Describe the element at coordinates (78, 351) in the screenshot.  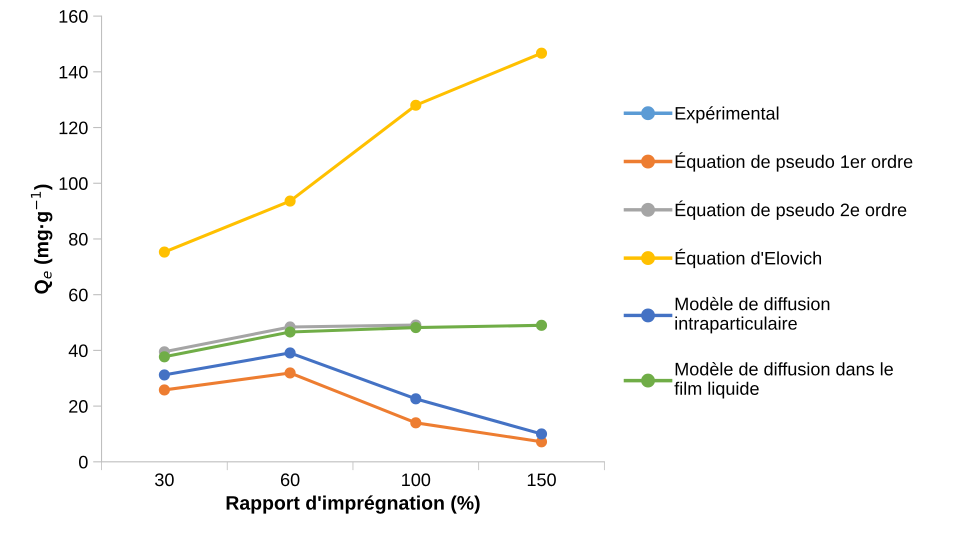
I see `y-tick-label: 40` at that location.